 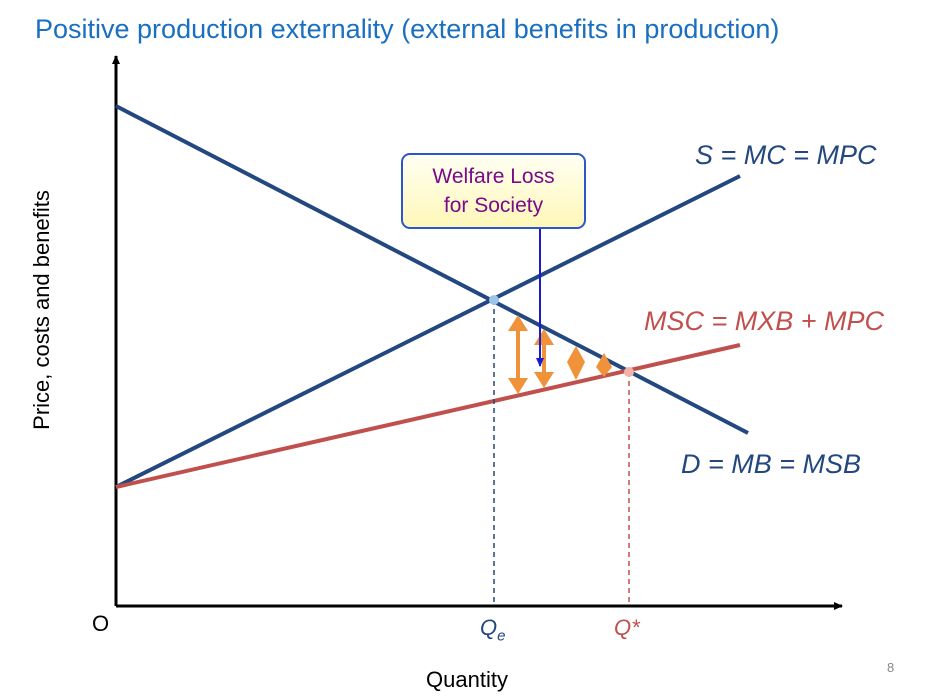 I want to click on x-axis-label: Quantity, so click(x=467, y=679).